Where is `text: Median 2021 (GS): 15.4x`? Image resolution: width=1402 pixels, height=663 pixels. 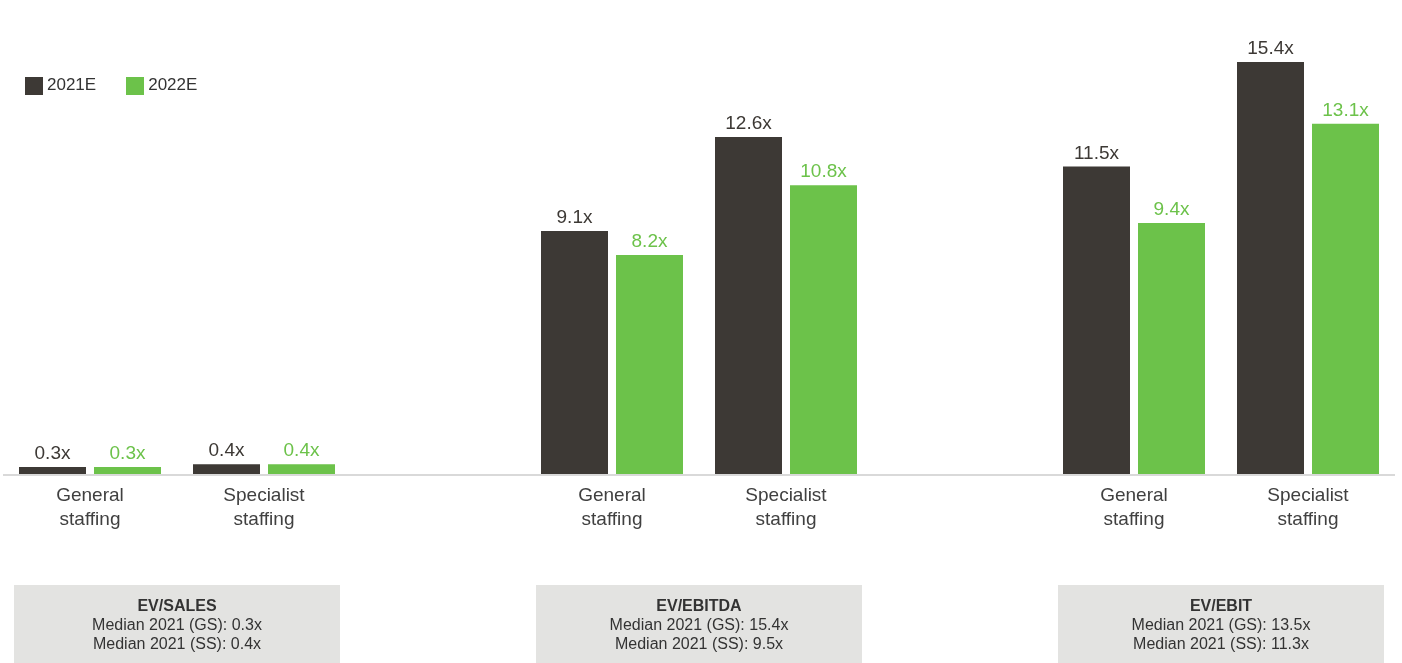 text: Median 2021 (GS): 15.4x is located at coordinates (699, 624).